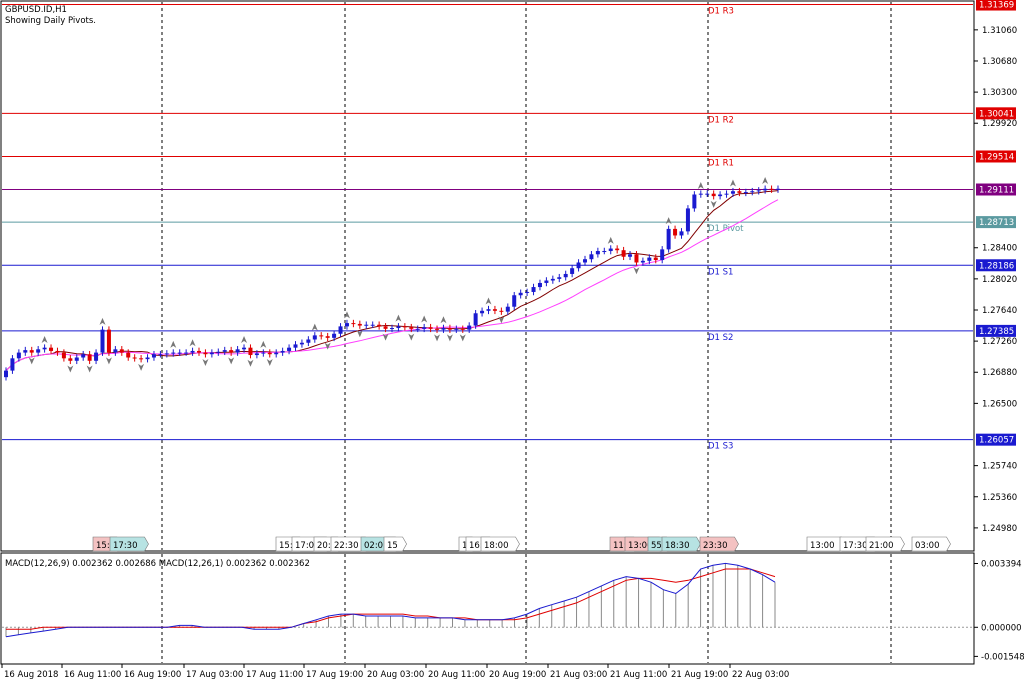 The width and height of the screenshot is (1024, 687). I want to click on pivot-price-label-0: 1.31369, so click(996, 6).